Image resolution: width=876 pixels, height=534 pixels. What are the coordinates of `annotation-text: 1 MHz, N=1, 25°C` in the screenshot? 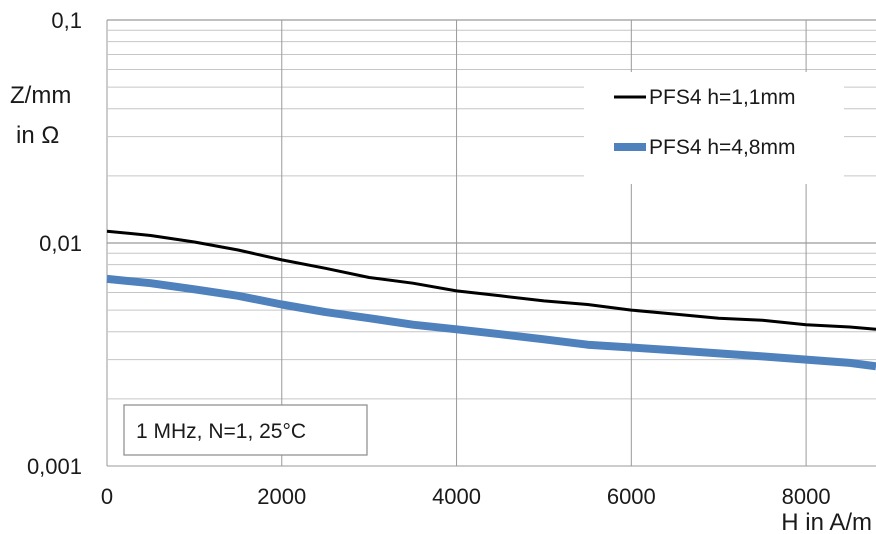 It's located at (221, 431).